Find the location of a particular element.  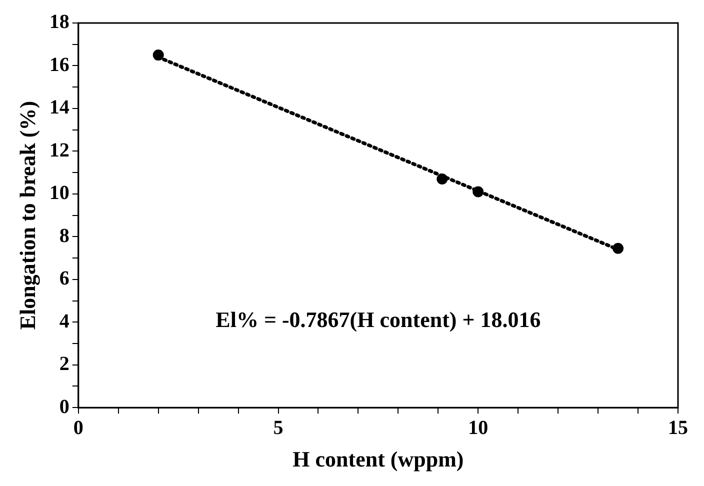

y-tick-label: 8 is located at coordinates (64, 235).